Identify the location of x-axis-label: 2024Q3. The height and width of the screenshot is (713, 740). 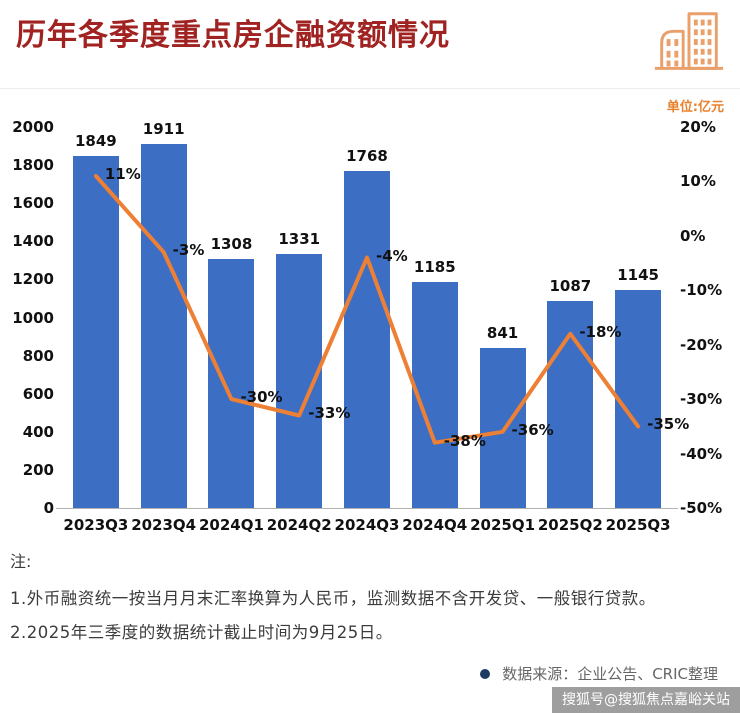
(367, 525).